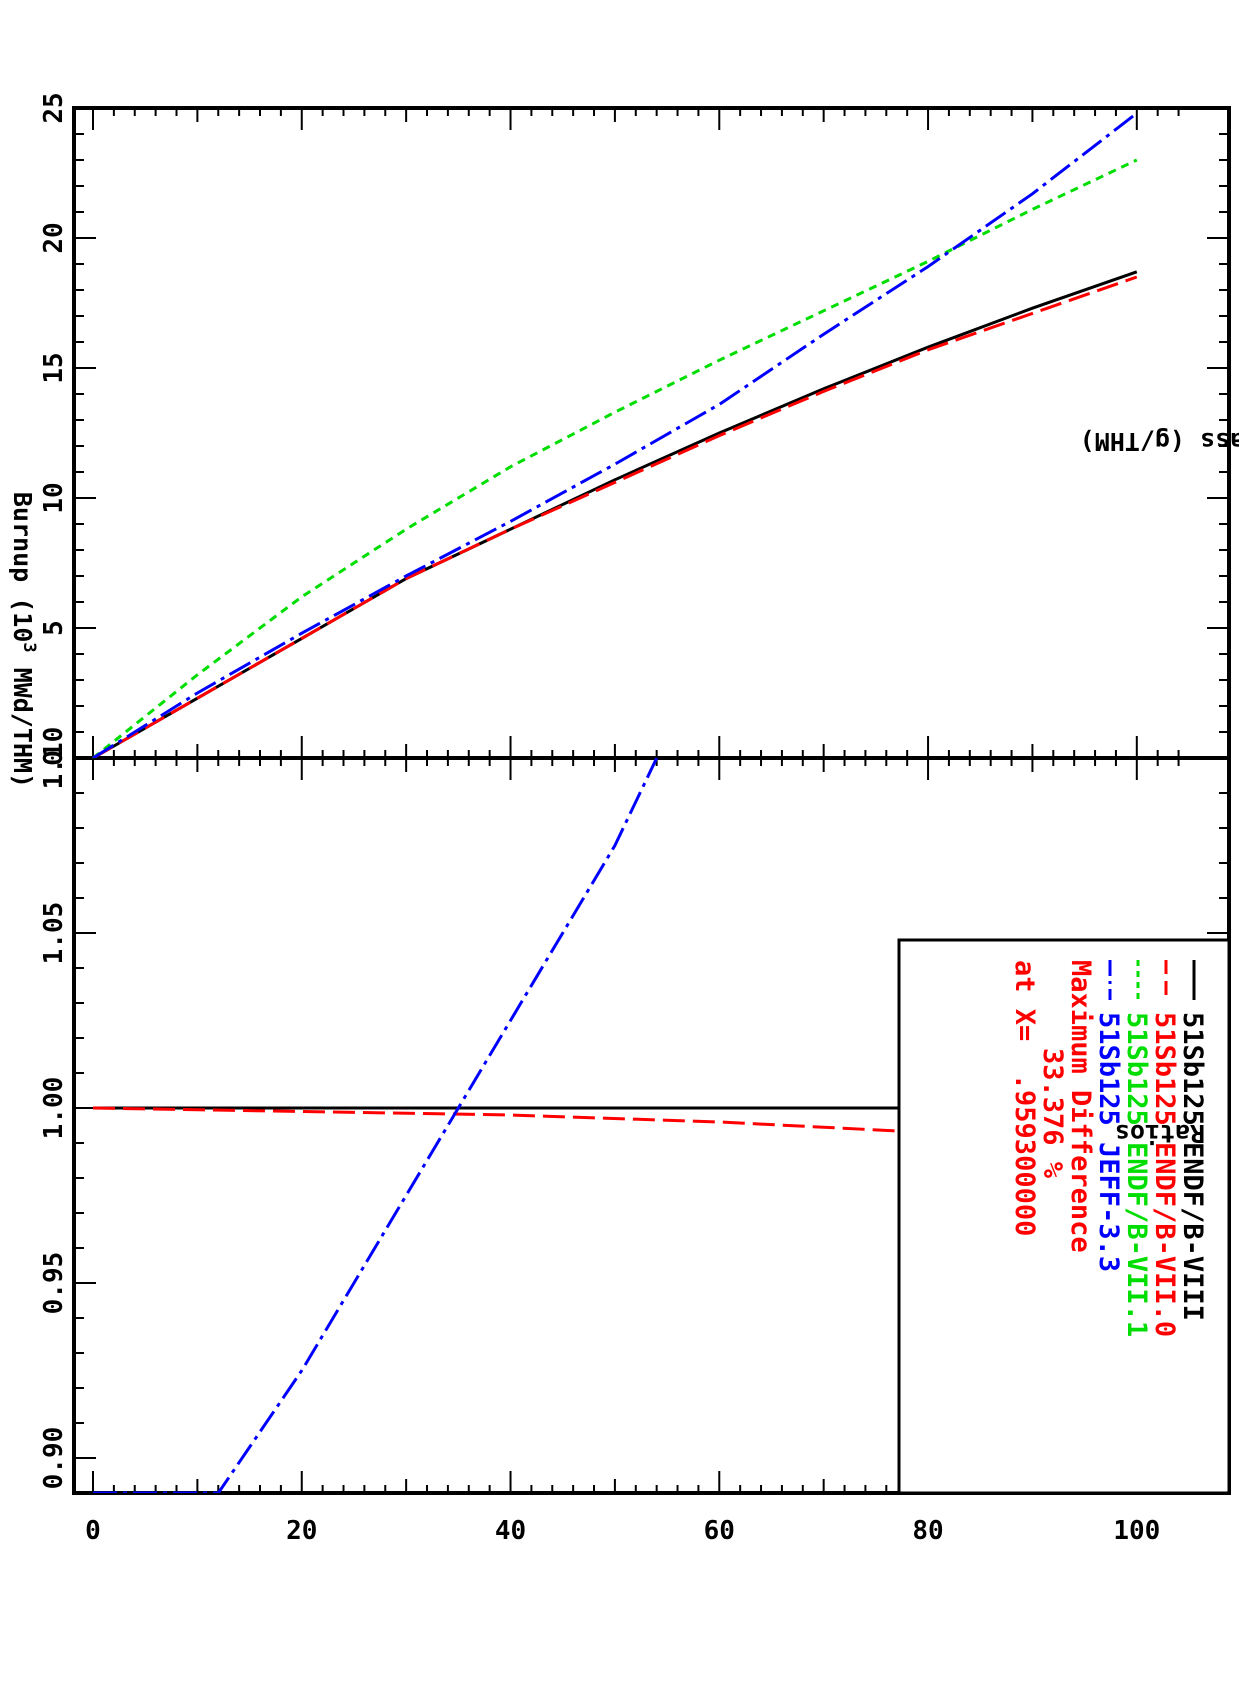  Describe the element at coordinates (54, 628) in the screenshot. I see `y-tick-label-mass: 5` at that location.